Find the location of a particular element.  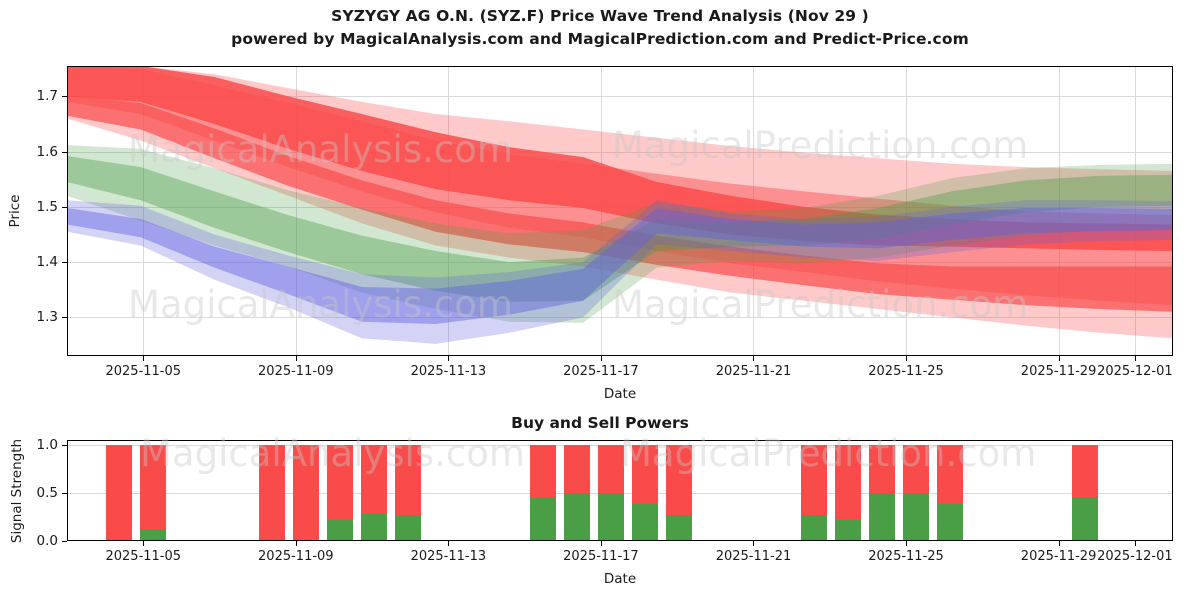

x-tick-label: 2025-12-01 is located at coordinates (1135, 371).